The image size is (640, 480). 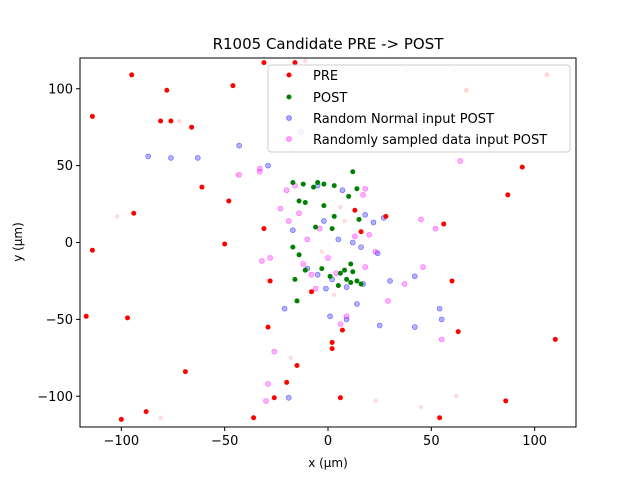 What do you see at coordinates (18, 242) in the screenshot?
I see `y-axis-label: y (μm)` at bounding box center [18, 242].